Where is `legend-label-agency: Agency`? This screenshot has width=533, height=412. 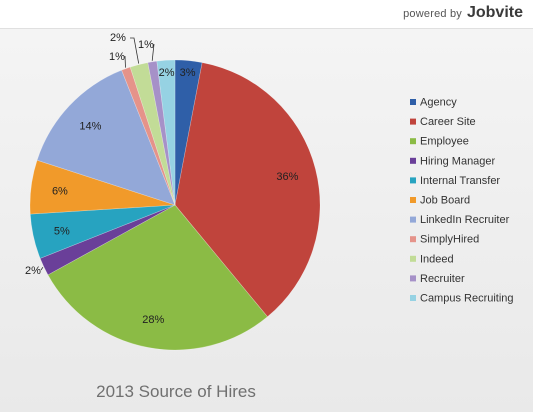
legend-label-agency: Agency is located at coordinates (438, 103).